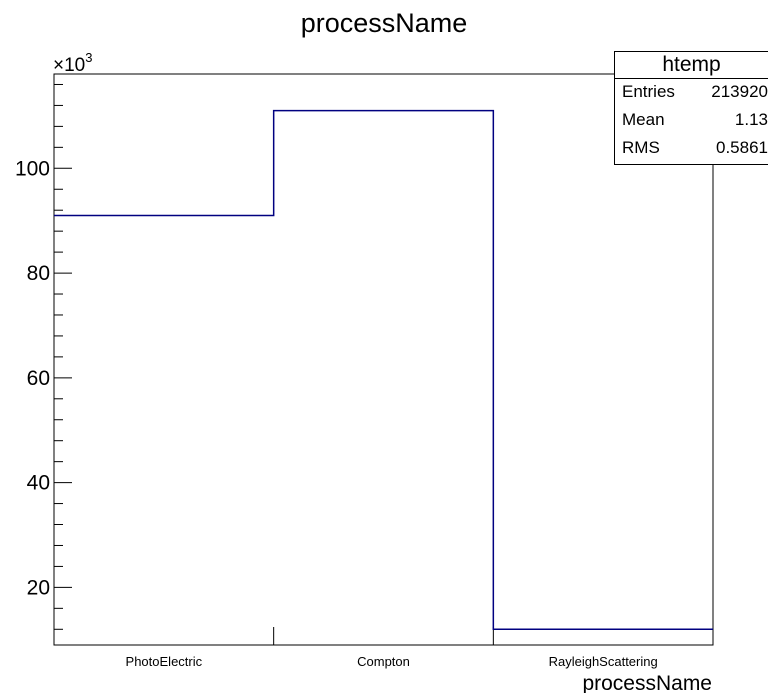 Image resolution: width=768 pixels, height=693 pixels. What do you see at coordinates (38, 378) in the screenshot?
I see `y-tick-label: 60` at bounding box center [38, 378].